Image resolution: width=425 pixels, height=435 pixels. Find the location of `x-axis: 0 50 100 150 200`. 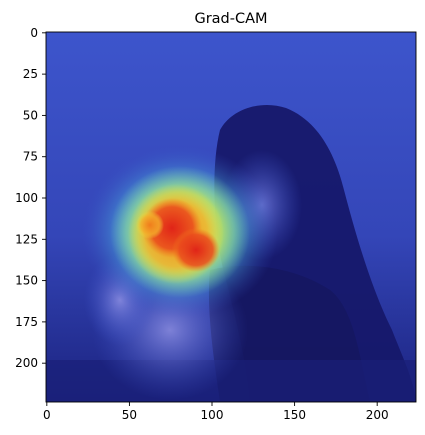

x-axis: 0 50 100 150 200 is located at coordinates (216, 412).